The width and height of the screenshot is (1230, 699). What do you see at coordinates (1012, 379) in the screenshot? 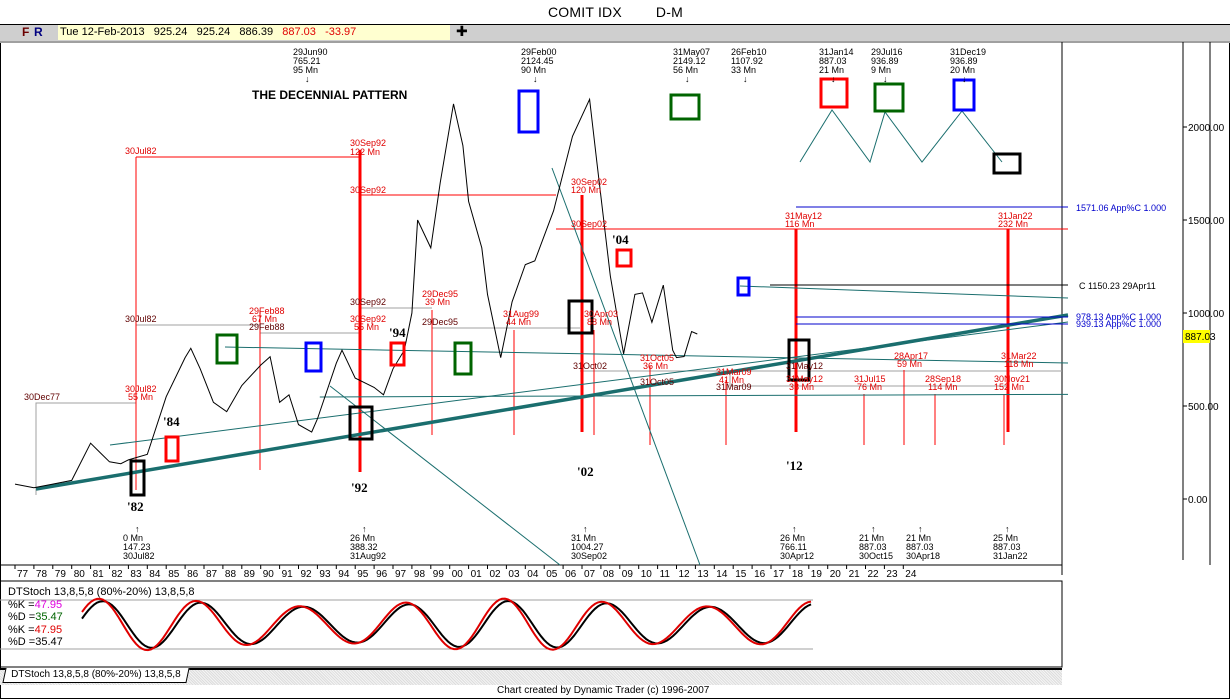
I see `svg-text: 30Nov21` at bounding box center [1012, 379].